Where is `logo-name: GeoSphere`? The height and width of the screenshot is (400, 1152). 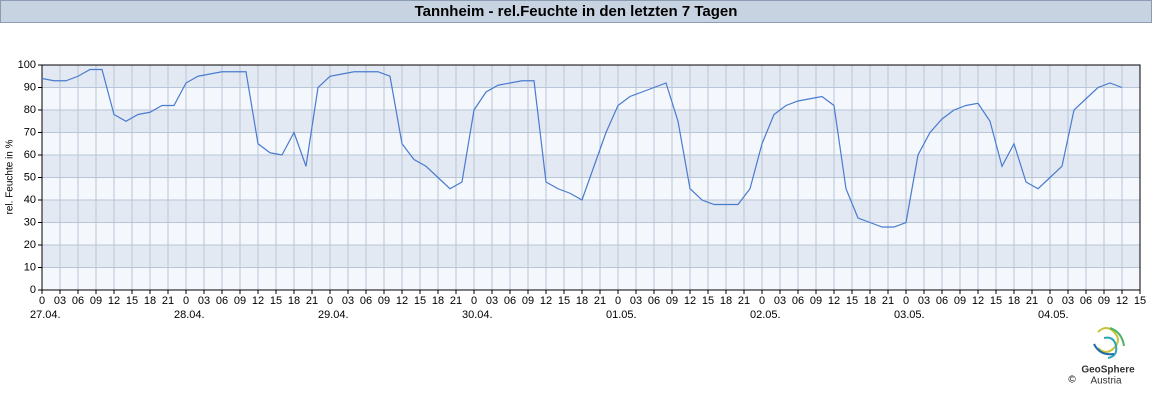 logo-name: GeoSphere is located at coordinates (1108, 370).